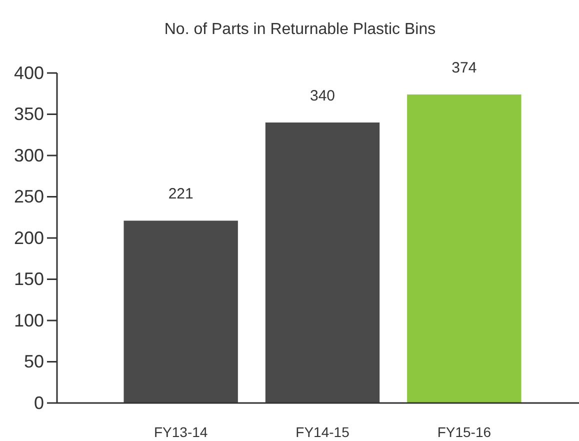 The width and height of the screenshot is (579, 441). Describe the element at coordinates (29, 279) in the screenshot. I see `y-tick-label: 150` at that location.